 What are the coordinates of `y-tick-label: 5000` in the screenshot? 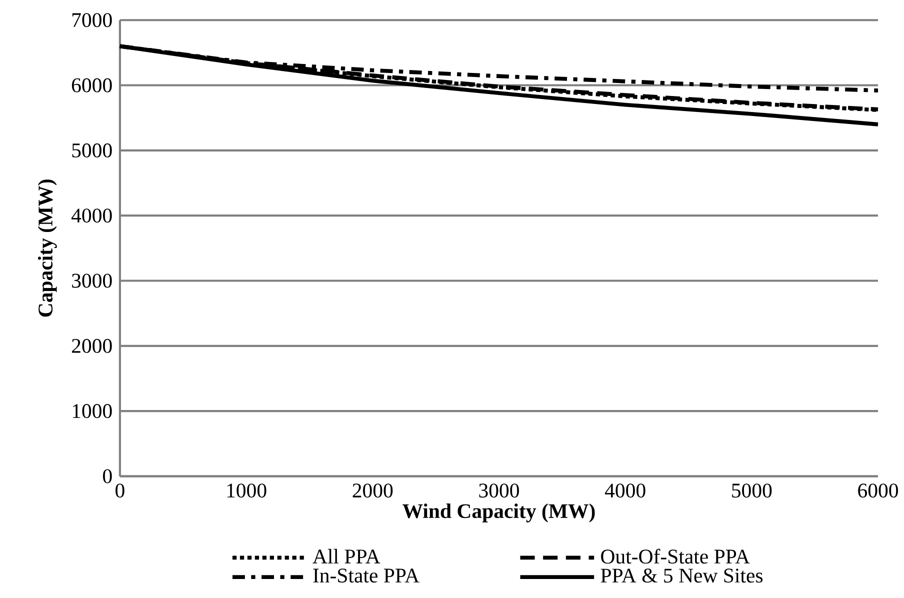 It's located at (92, 150).